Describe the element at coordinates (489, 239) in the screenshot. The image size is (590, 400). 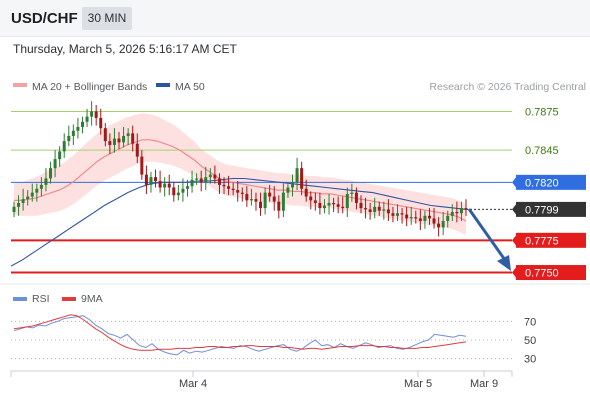
I see `forecast-arrow` at that location.